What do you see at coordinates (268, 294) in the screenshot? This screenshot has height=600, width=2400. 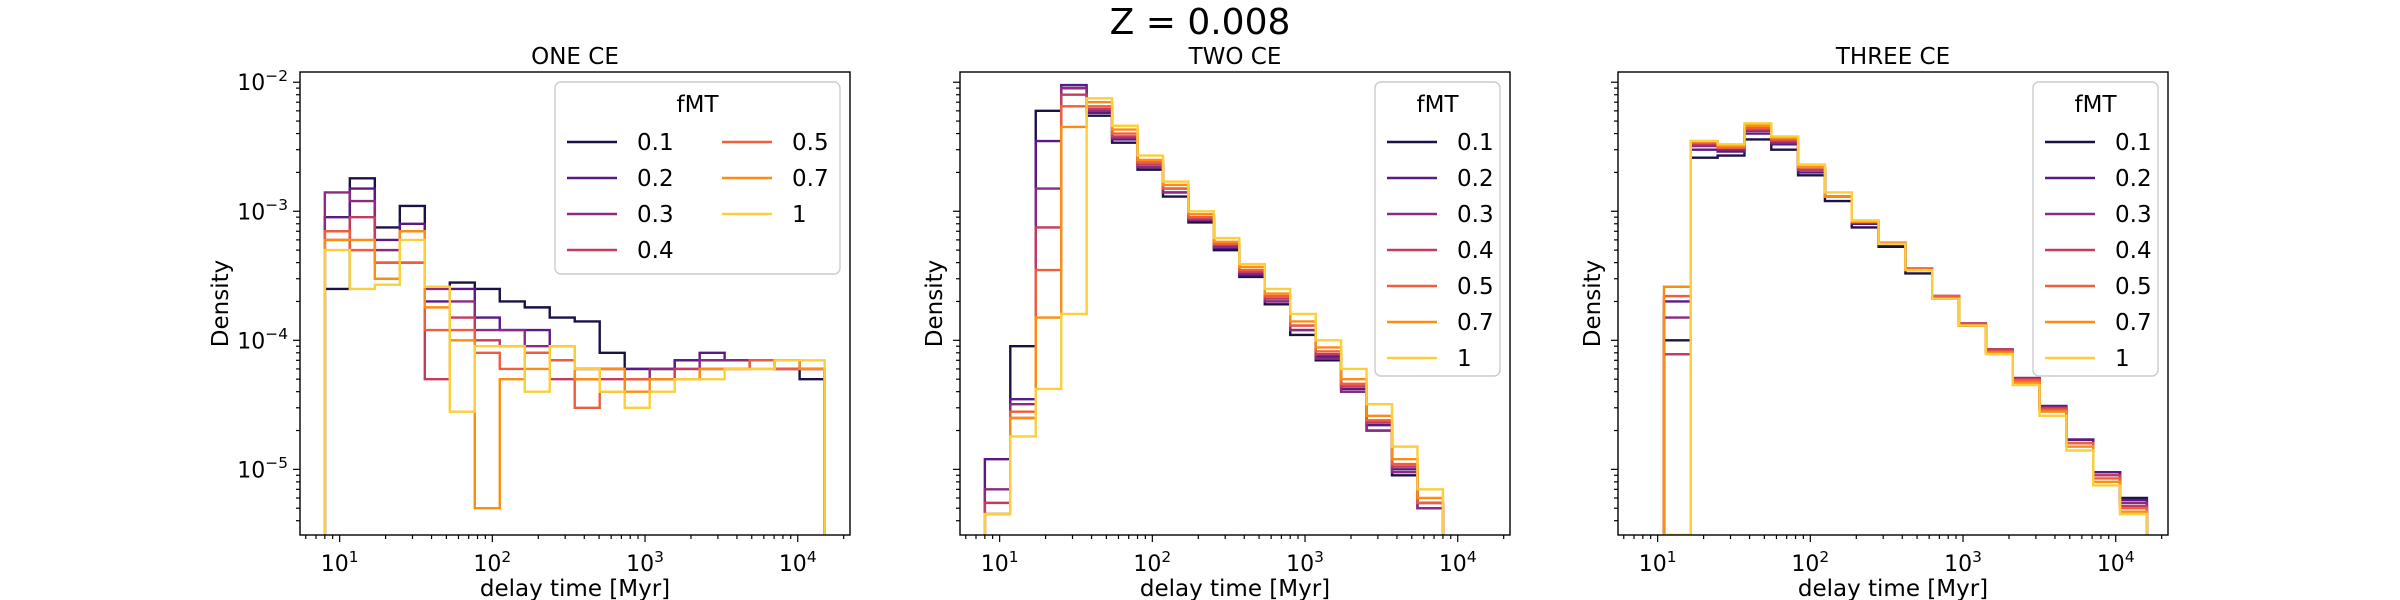 I see `y-axis: 10⁻⁵ 10⁻⁴ 10⁻³ 10⁻²` at bounding box center [268, 294].